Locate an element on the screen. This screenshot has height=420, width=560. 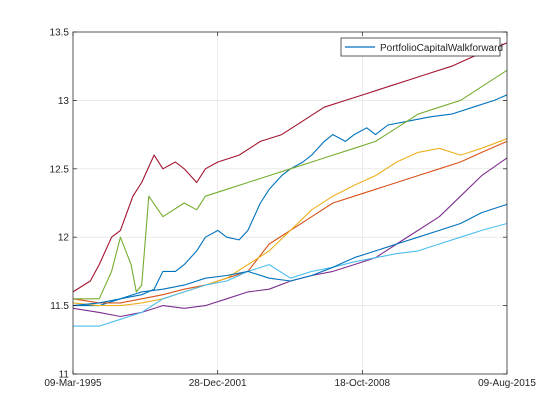
x-tick-label: 09-Mar-1995 is located at coordinates (73, 383).